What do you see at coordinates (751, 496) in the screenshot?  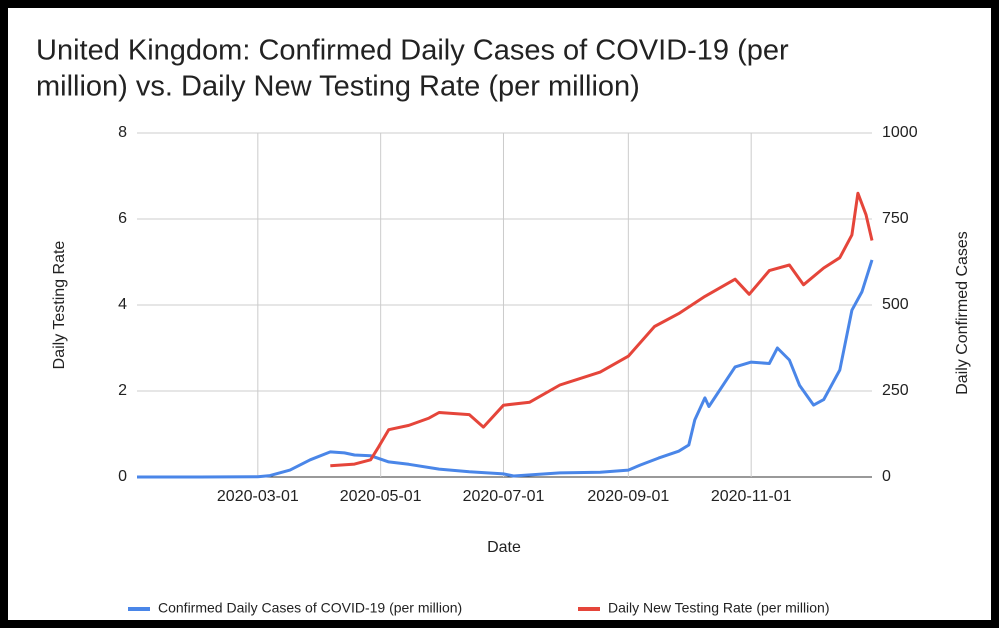 I see `x-tick-label: 2020-11-01` at bounding box center [751, 496].